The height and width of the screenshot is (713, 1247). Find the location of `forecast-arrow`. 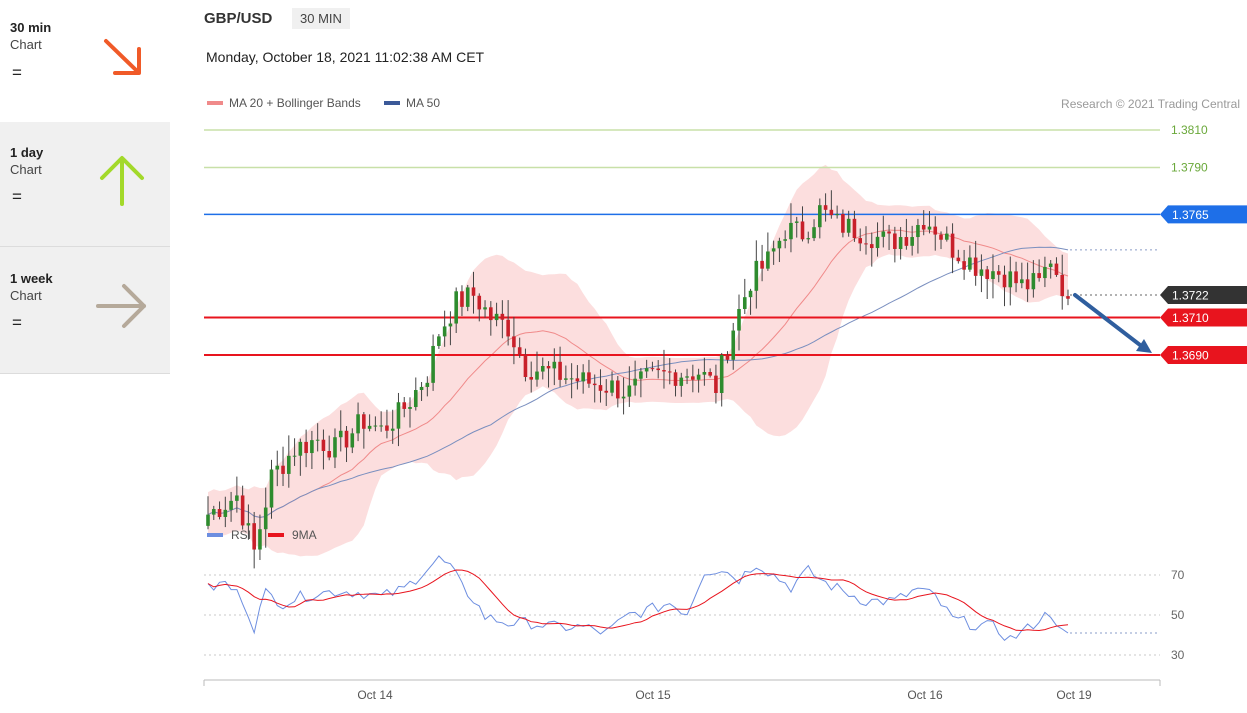

forecast-arrow is located at coordinates (1109, 321).